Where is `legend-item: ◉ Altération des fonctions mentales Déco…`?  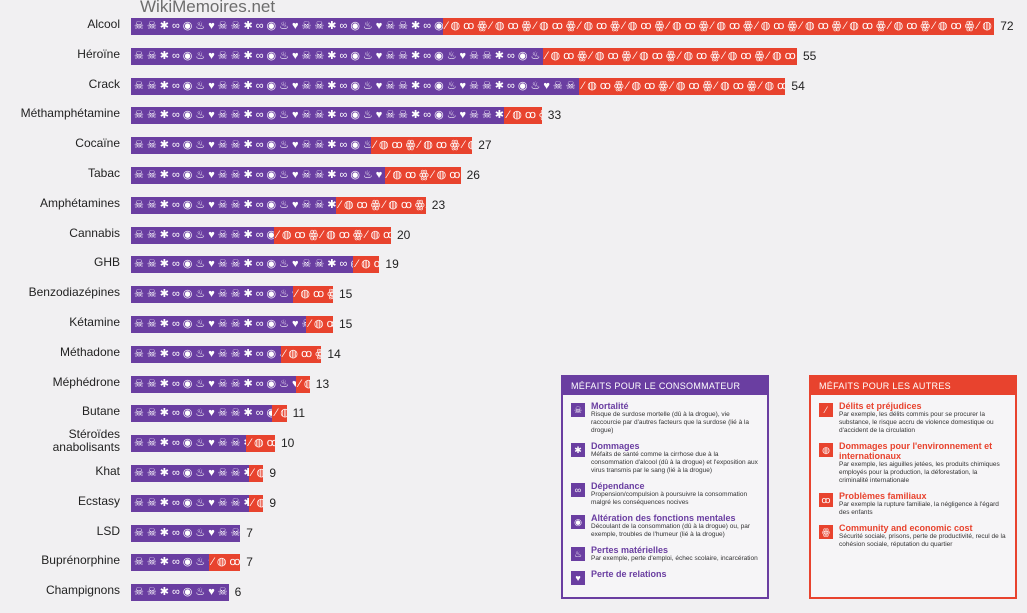
legend-item: ◉ Altération des fonctions mentales Déco… is located at coordinates (665, 526).